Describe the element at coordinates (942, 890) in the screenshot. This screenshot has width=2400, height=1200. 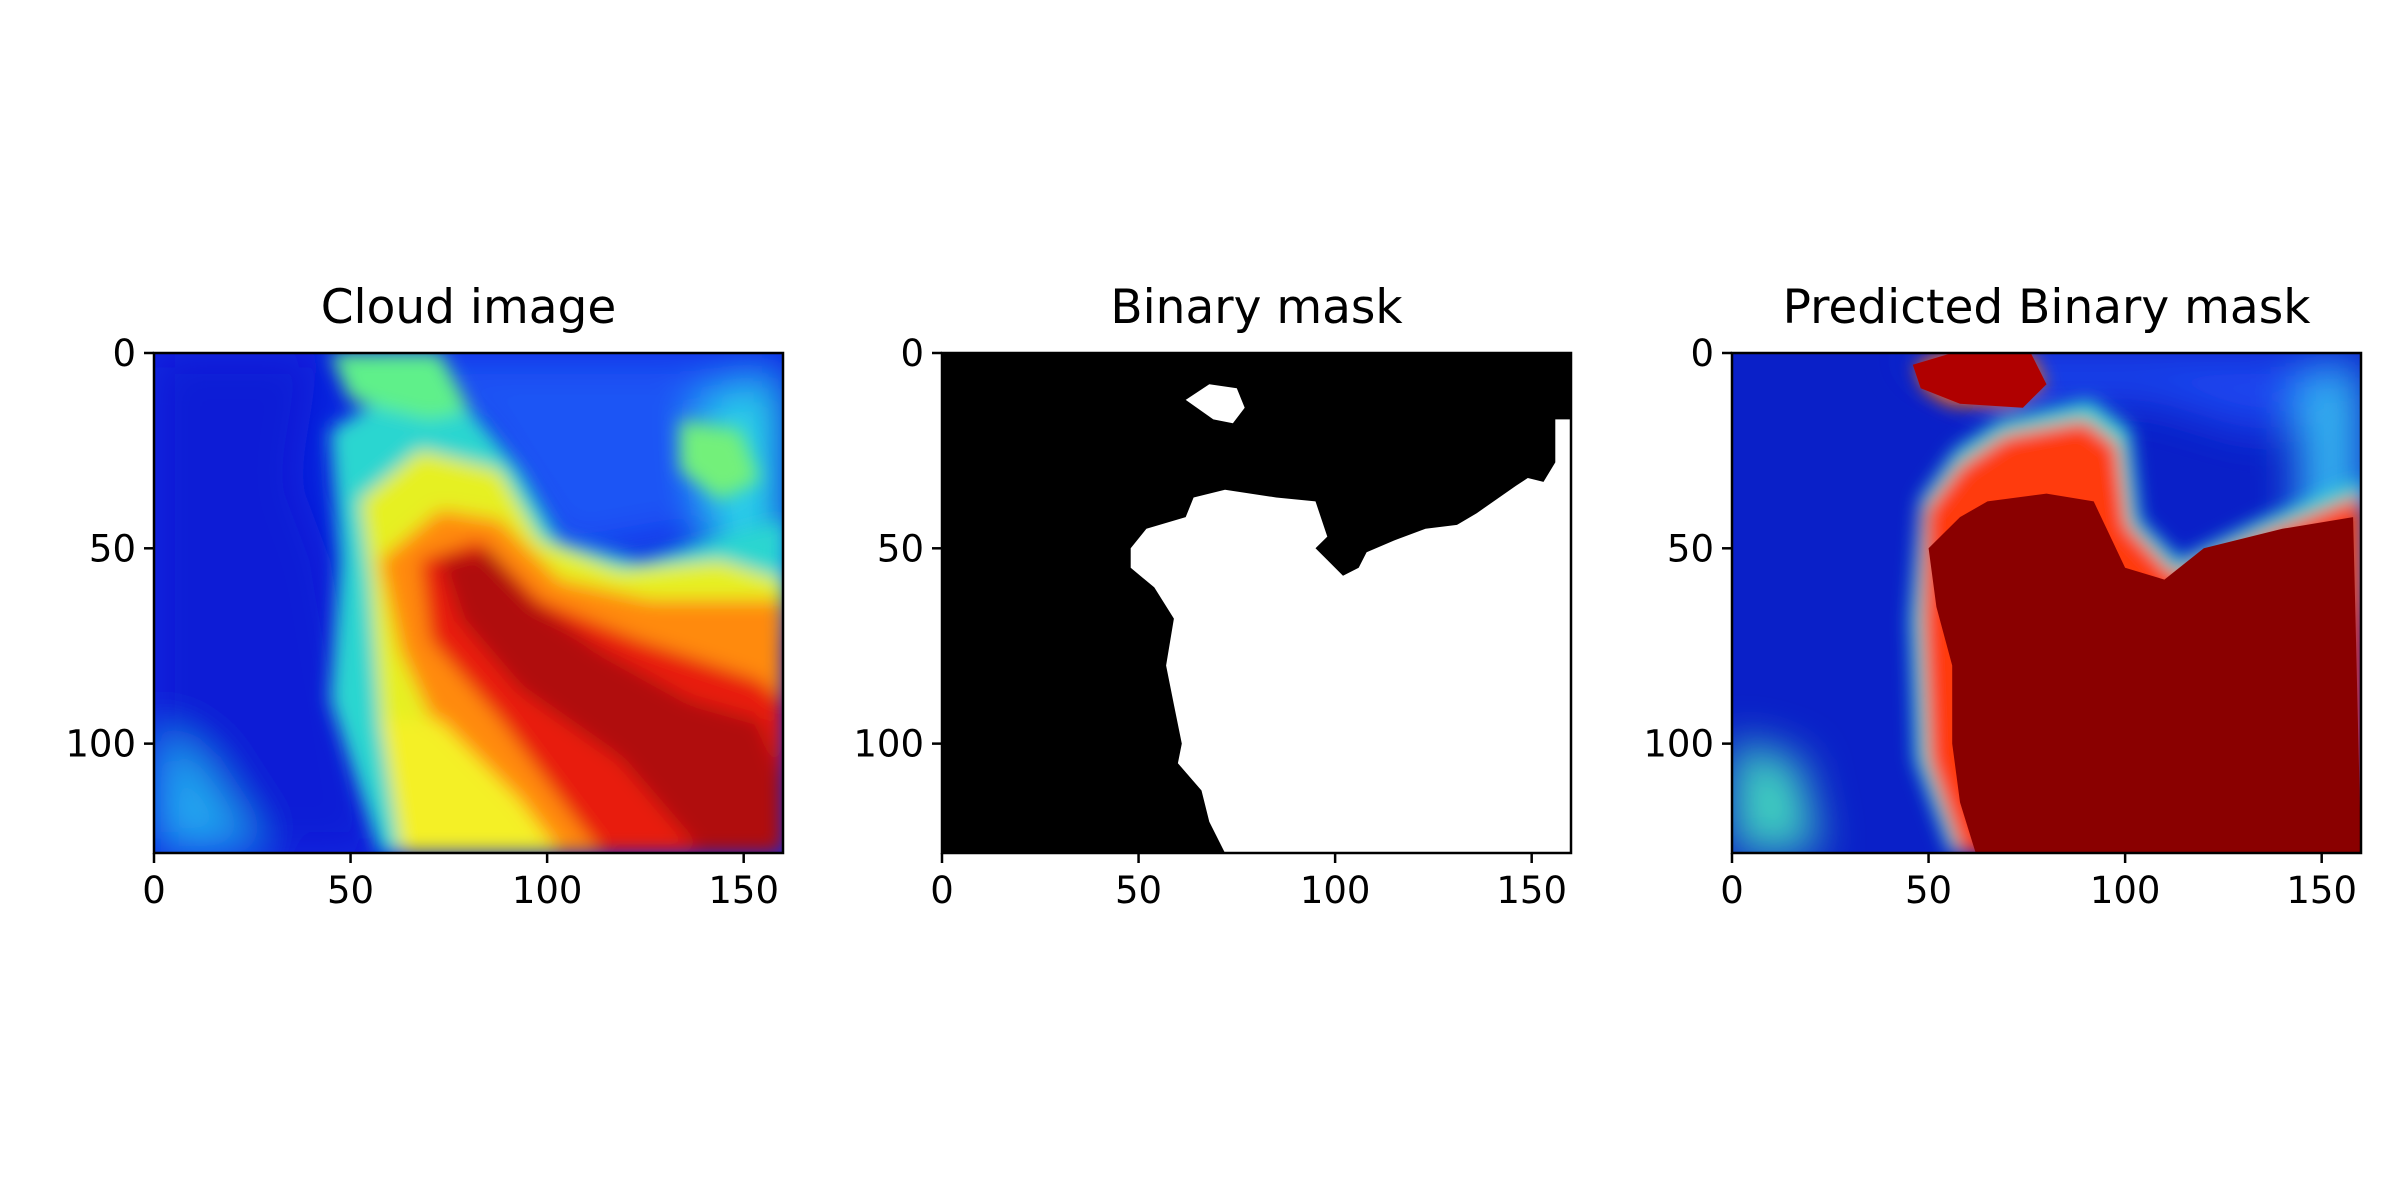
I see `binary-mask-xtick-label: 0` at that location.